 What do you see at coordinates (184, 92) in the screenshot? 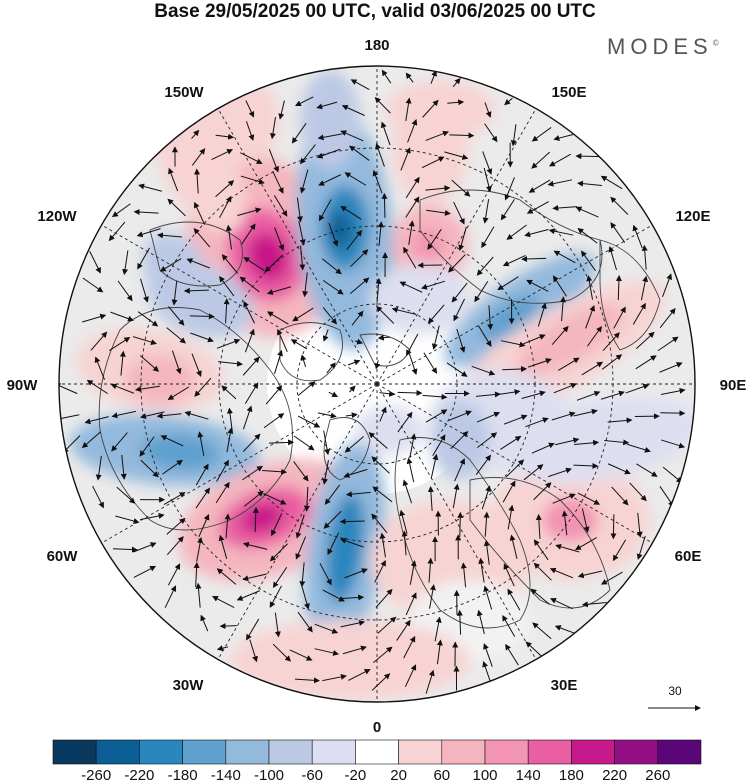
I see `lon-label-150w: 150W` at bounding box center [184, 92].